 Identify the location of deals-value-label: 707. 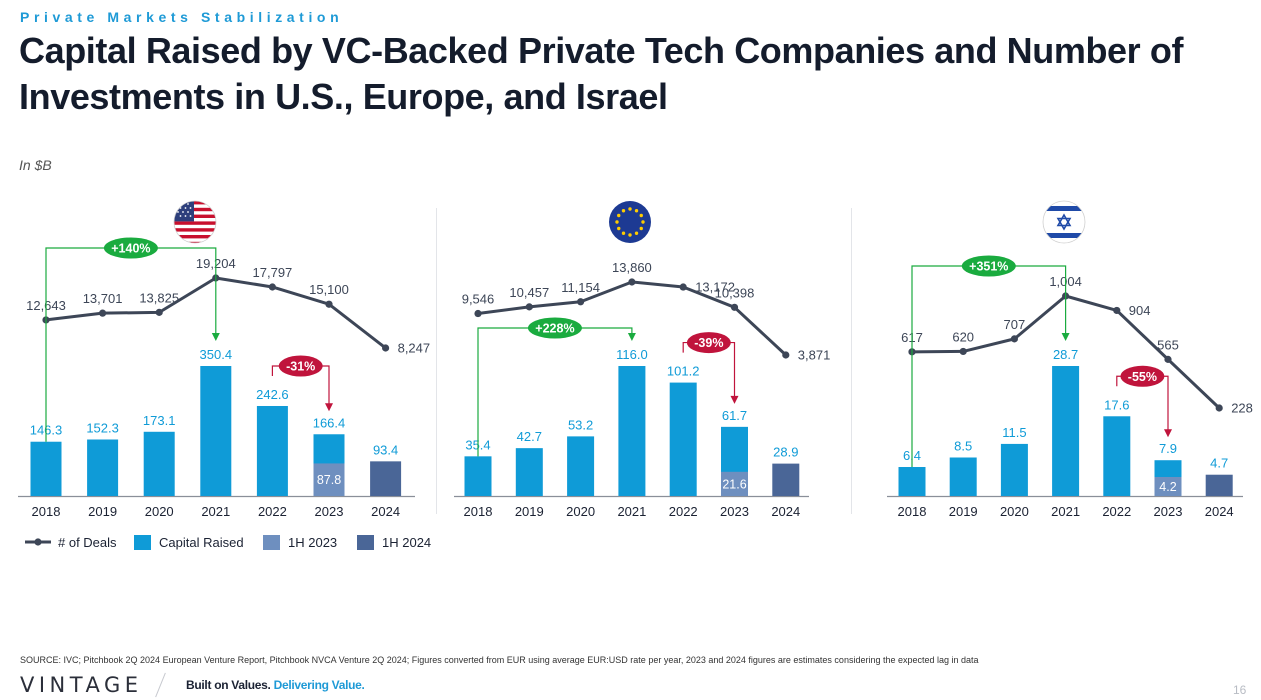
(1015, 324).